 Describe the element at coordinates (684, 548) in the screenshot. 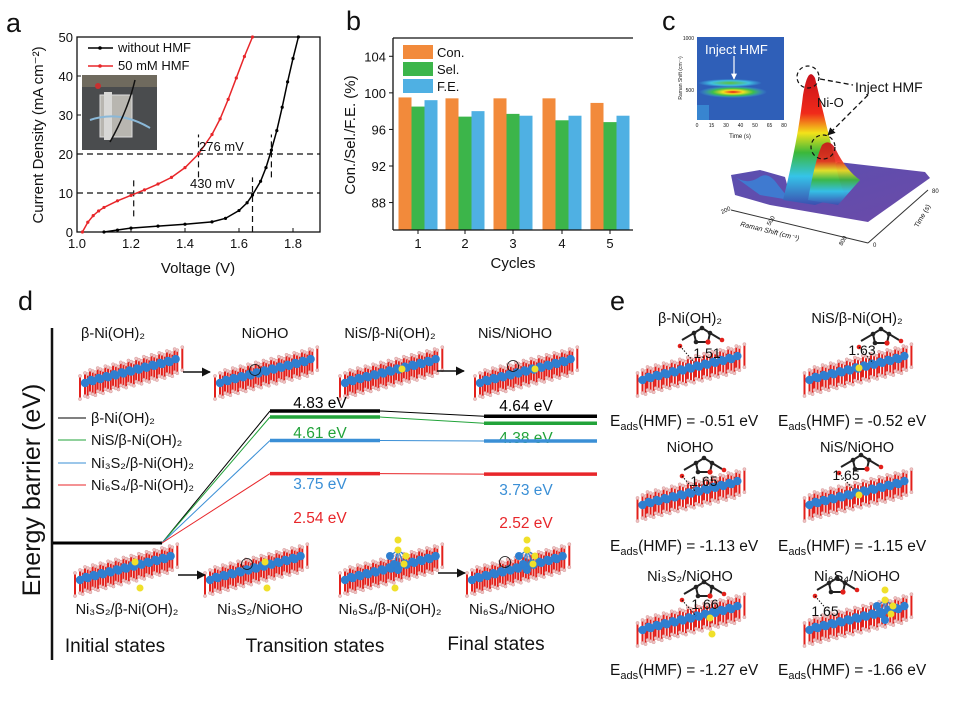

I see `adsorption-energy: Eads(HMF) = -1.13 eV` at that location.